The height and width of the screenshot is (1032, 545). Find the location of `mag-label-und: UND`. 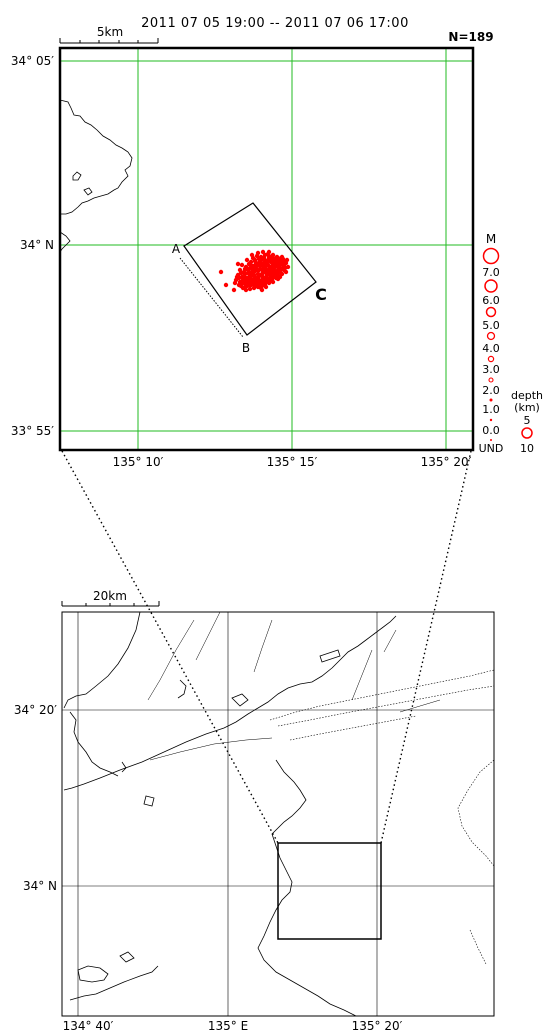

mag-label-und: UND is located at coordinates (491, 448).